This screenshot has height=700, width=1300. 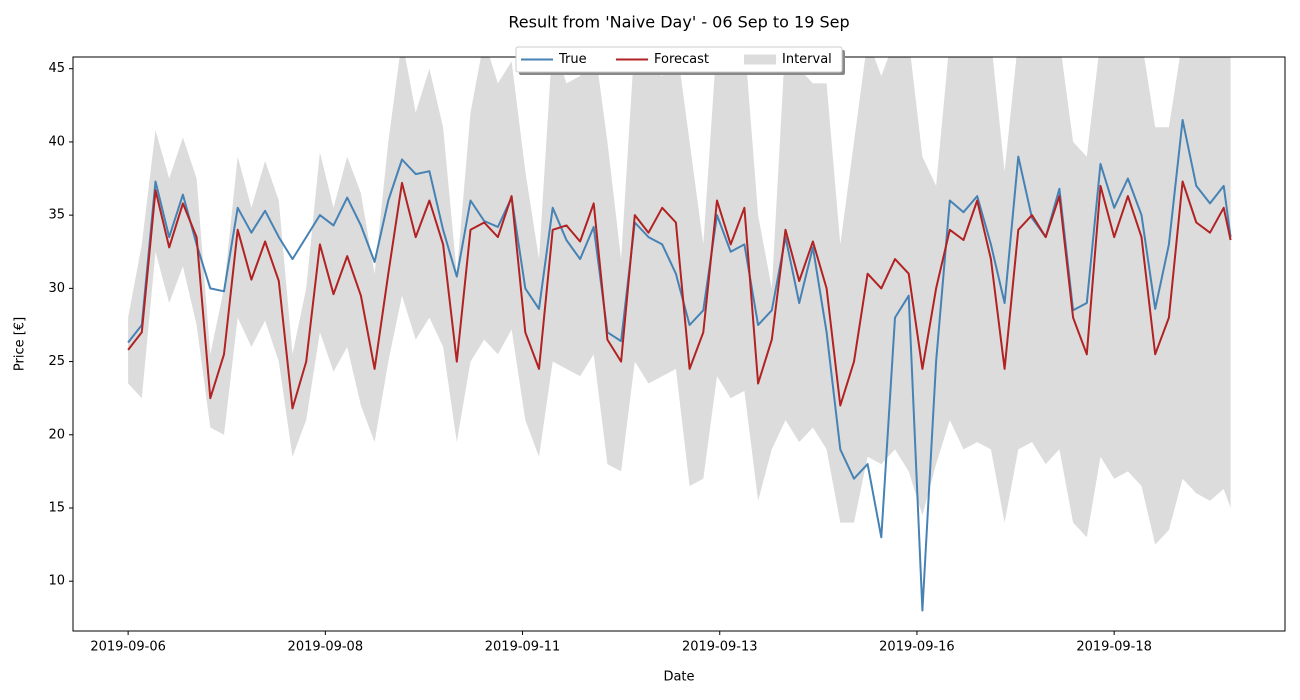 I want to click on x-tick-label: 2019-09-08, so click(x=326, y=647).